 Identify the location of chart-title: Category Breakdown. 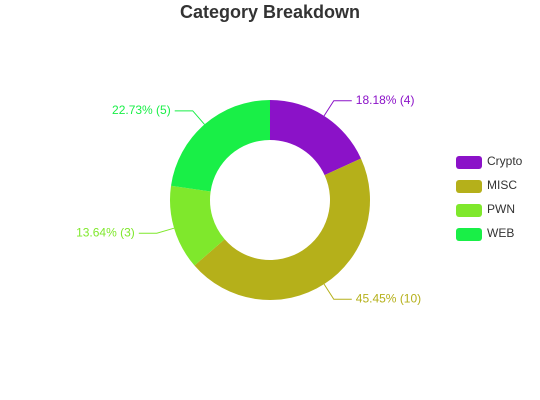
(270, 12).